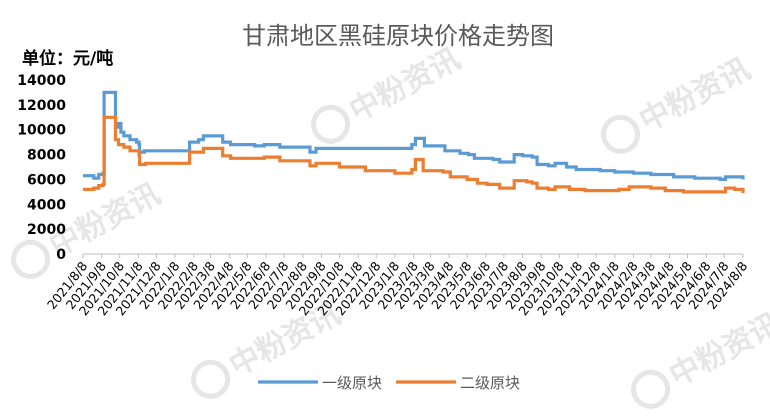  I want to click on y-axis-ticks: 0 2000 4000 6000 8000 10000 12000 14000, so click(41, 168).